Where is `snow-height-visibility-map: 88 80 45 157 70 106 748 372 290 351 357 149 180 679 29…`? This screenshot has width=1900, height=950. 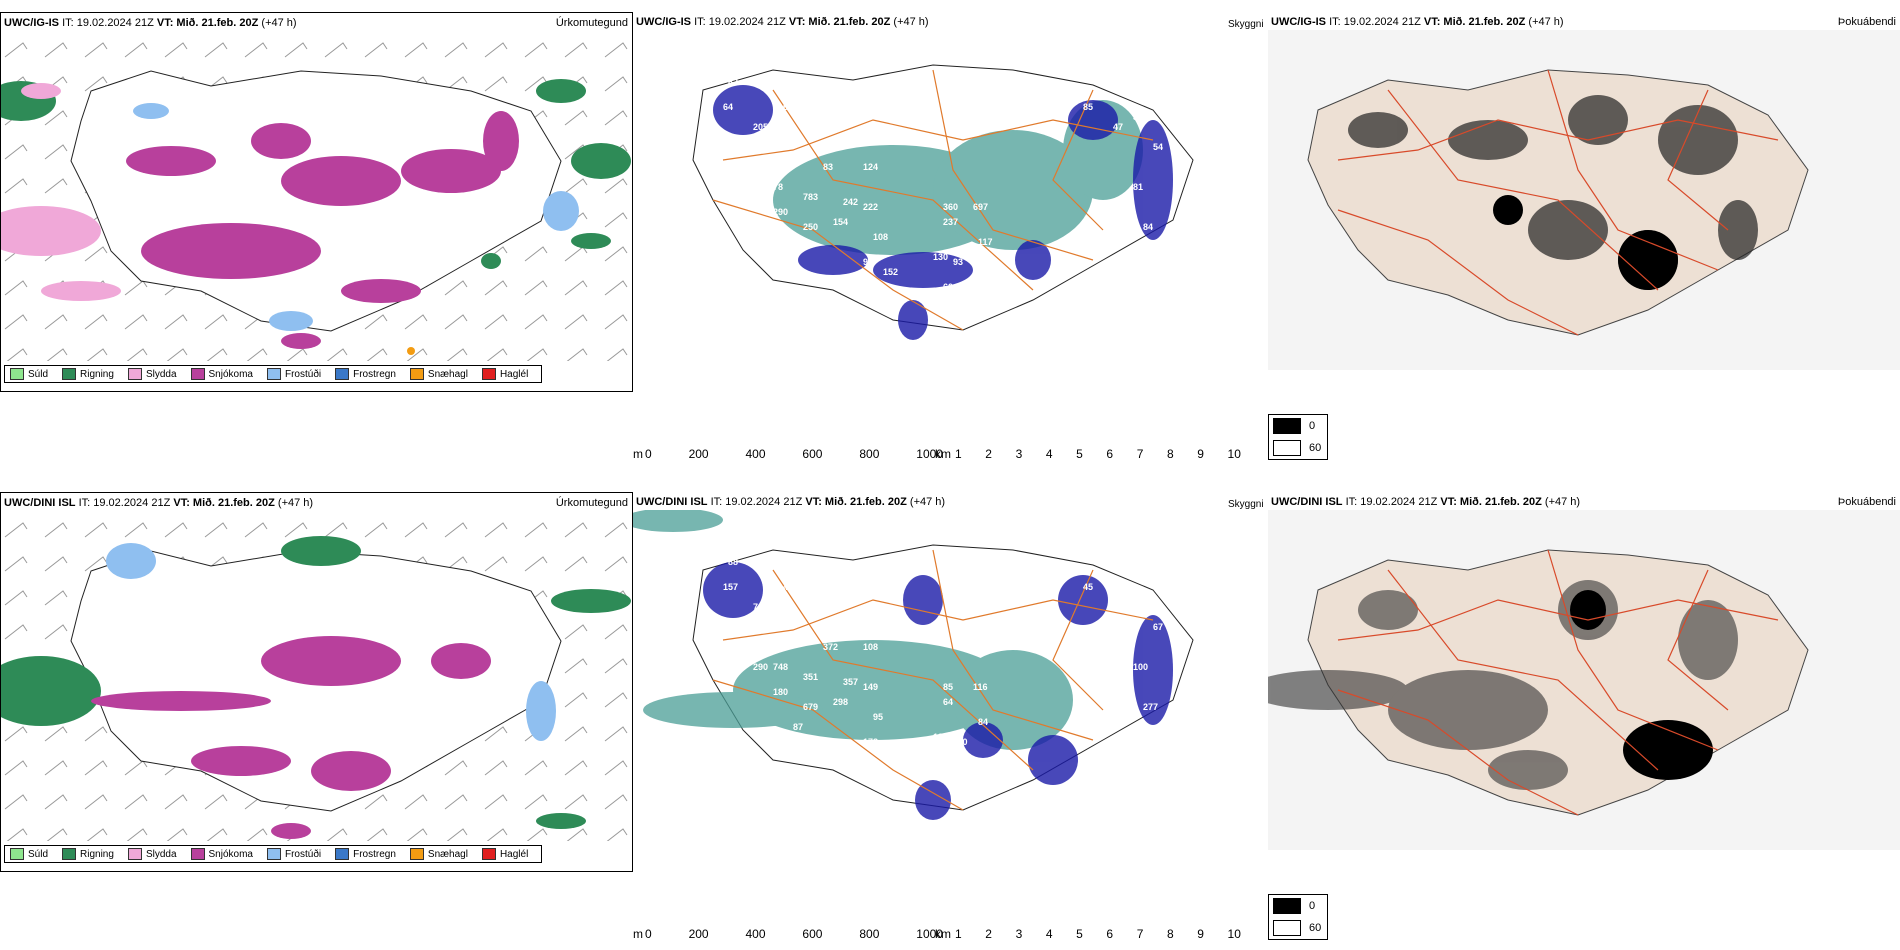 snow-height-visibility-map: 88 80 45 157 70 106 748 372 290 351 357 149 180 679 29… is located at coordinates (913, 665).